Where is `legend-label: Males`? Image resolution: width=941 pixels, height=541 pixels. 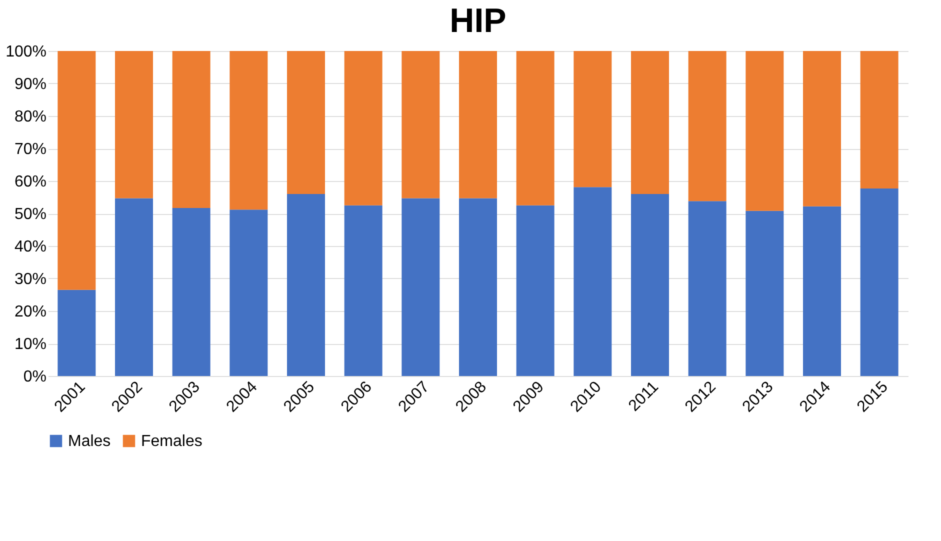 legend-label: Males is located at coordinates (89, 441).